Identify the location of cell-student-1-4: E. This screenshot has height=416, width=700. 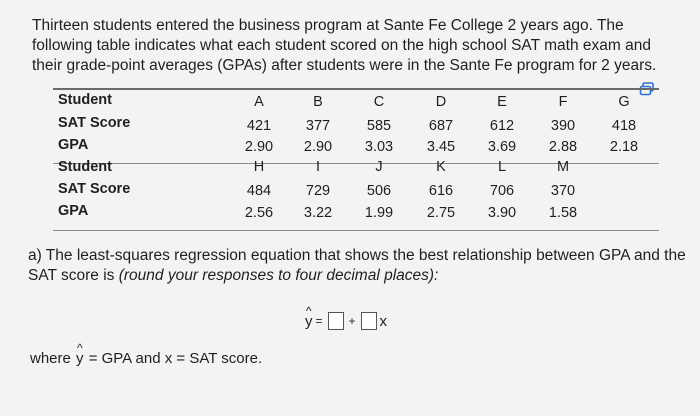
(502, 102).